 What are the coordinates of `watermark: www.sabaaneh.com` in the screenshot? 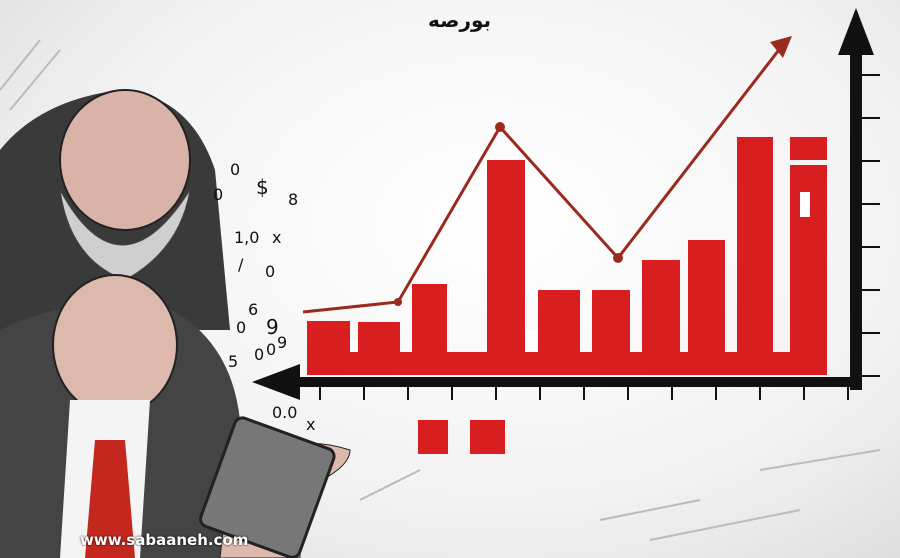 It's located at (164, 540).